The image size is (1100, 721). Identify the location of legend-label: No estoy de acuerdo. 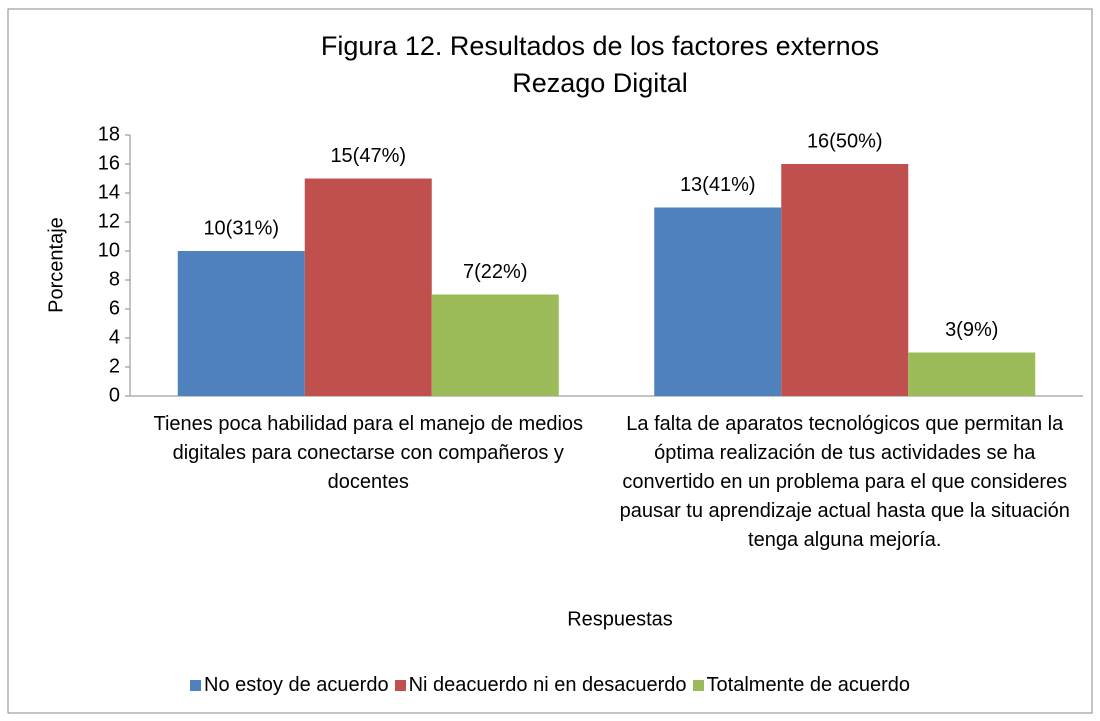
(296, 685).